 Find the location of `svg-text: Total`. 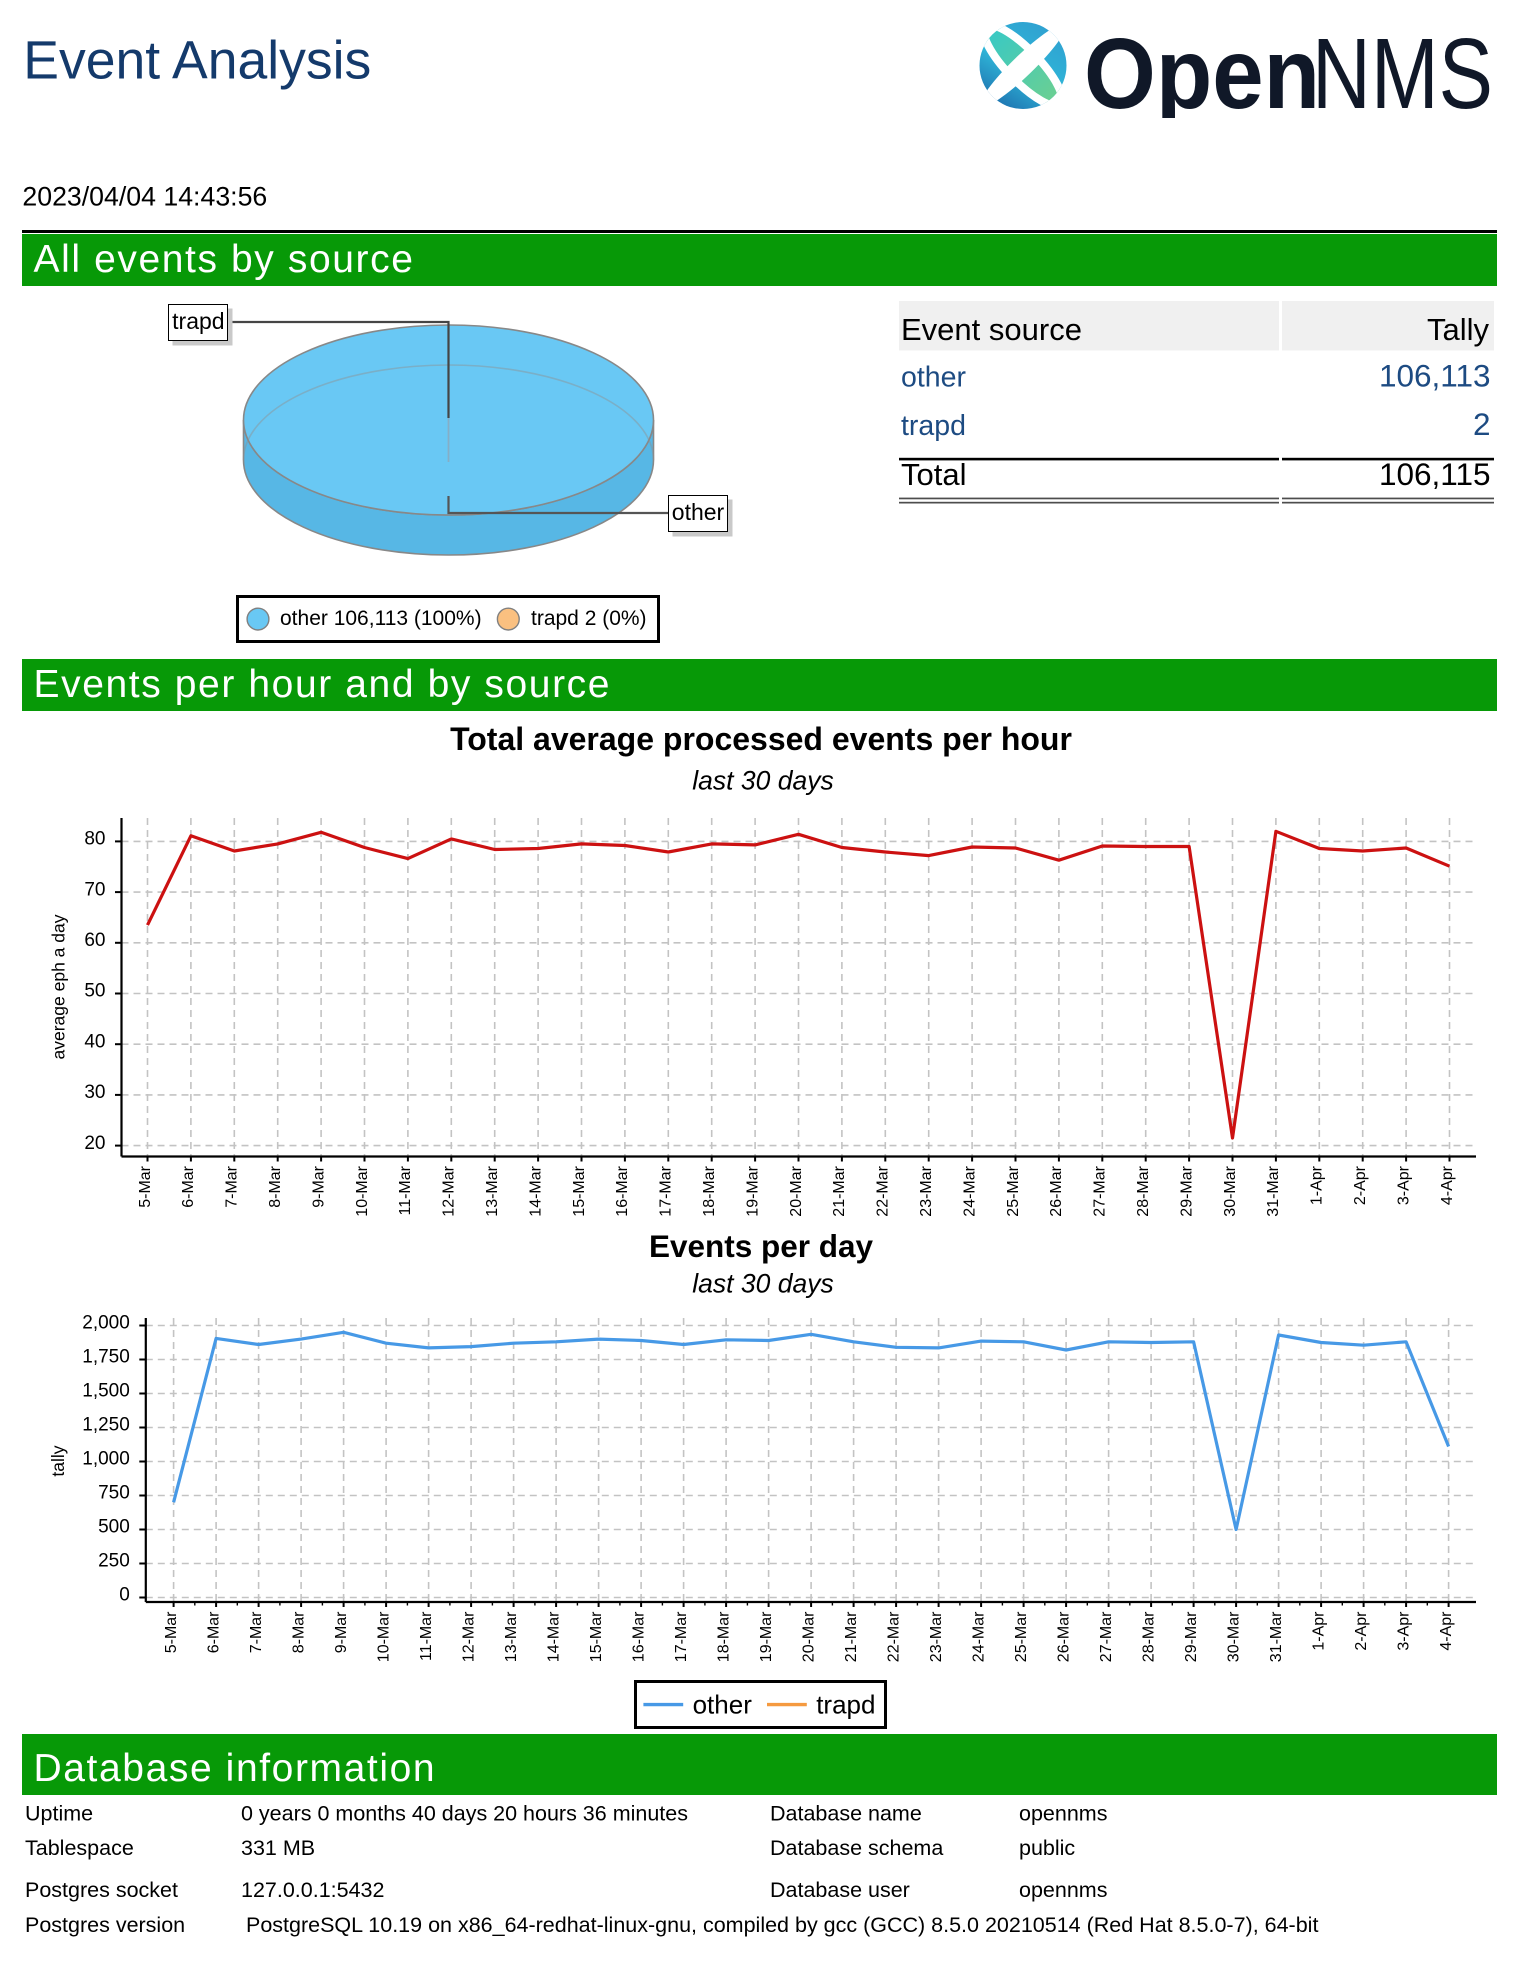

svg-text: Total is located at coordinates (933, 474).